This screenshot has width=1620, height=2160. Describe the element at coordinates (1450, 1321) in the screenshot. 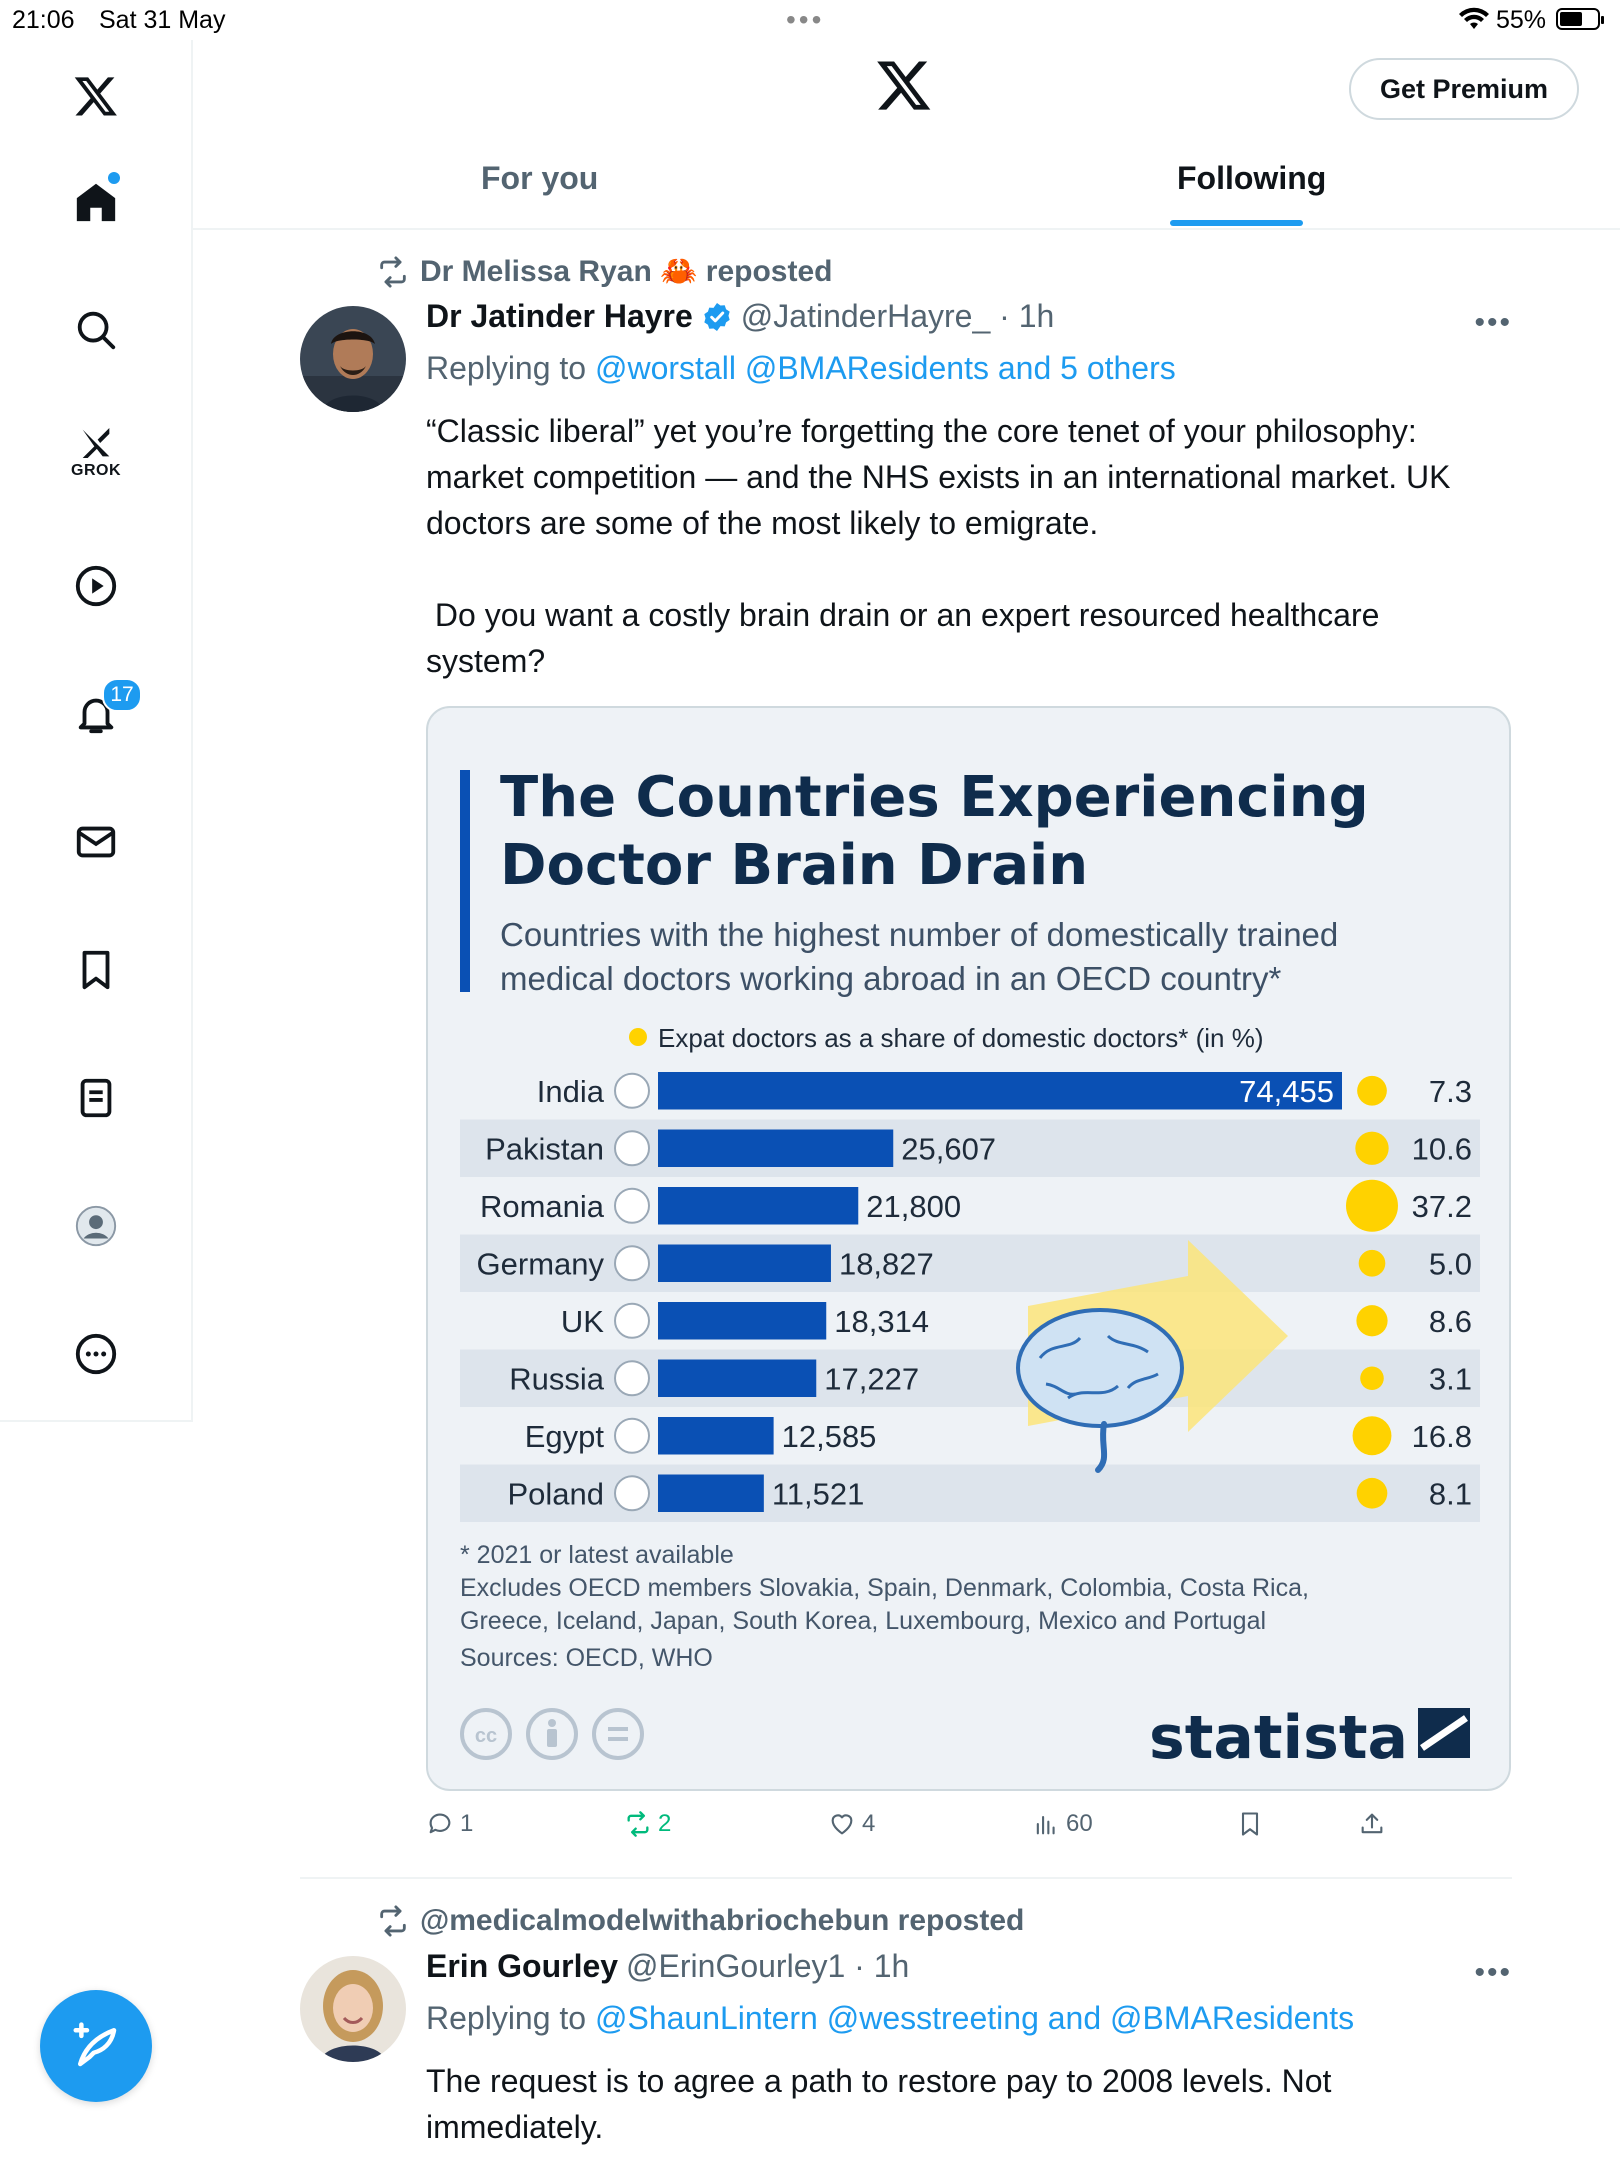

I see `share-value-label: 8.6` at that location.